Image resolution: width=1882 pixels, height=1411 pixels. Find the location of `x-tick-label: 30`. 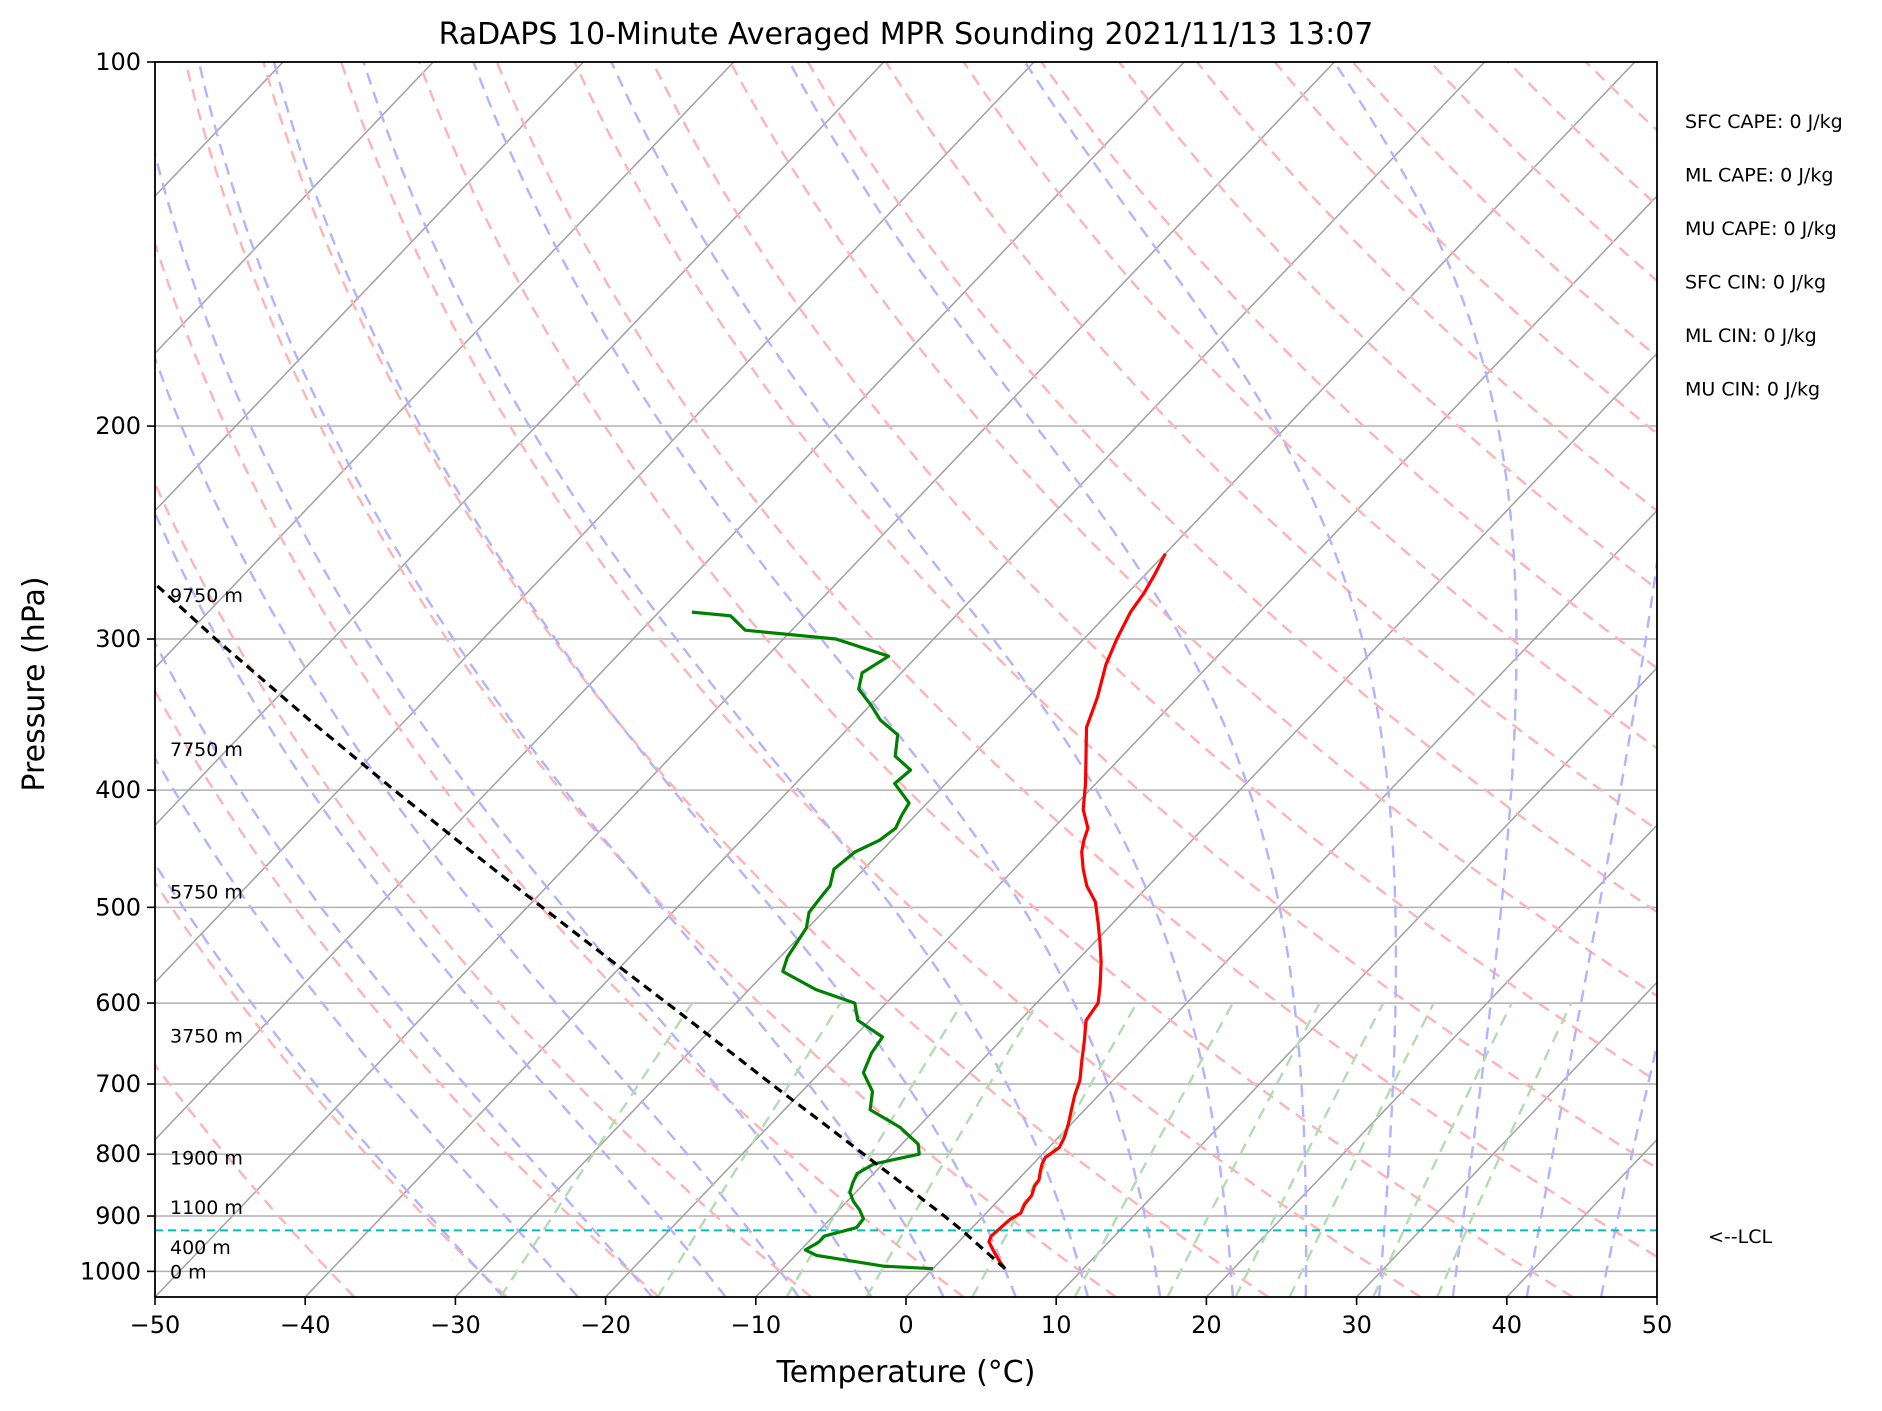

x-tick-label: 30 is located at coordinates (1356, 1325).